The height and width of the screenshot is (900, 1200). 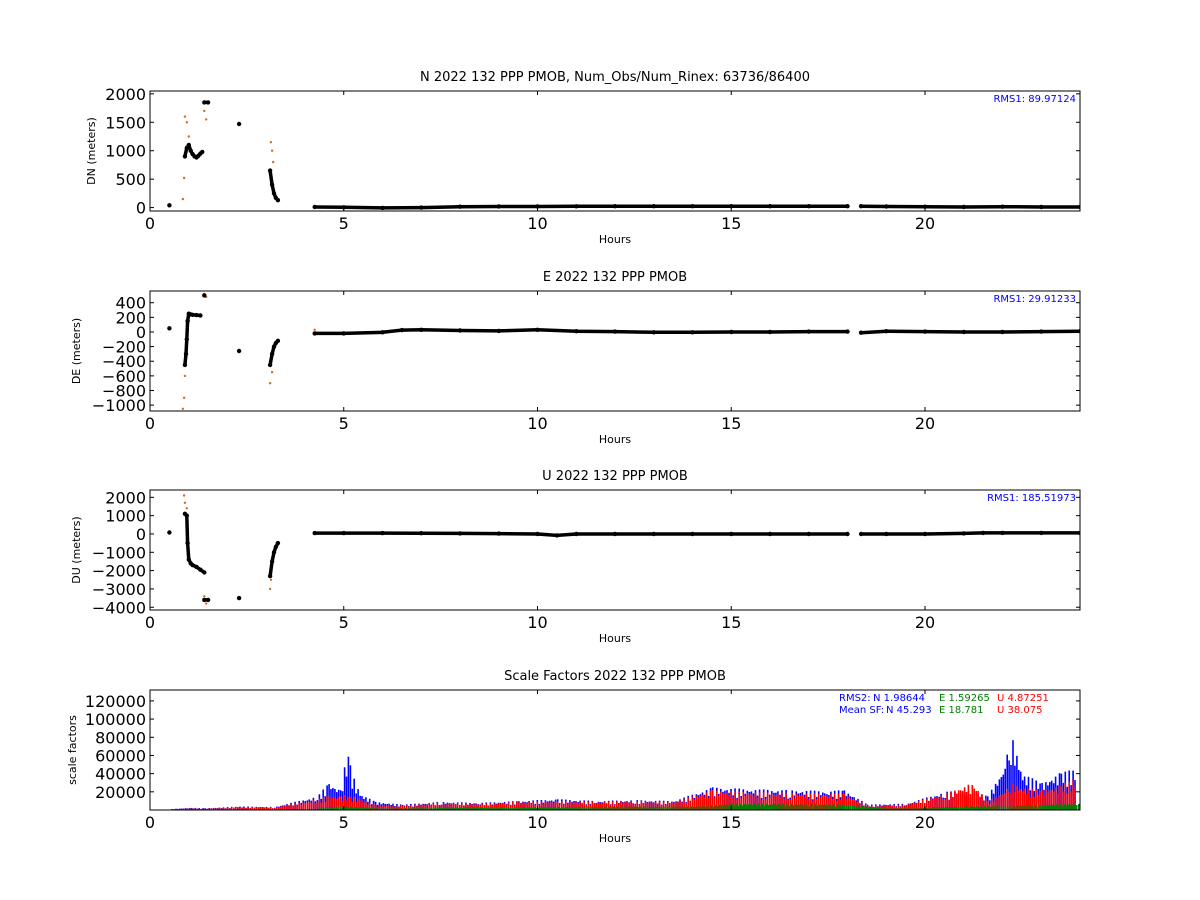 What do you see at coordinates (124, 376) in the screenshot?
I see `y-tick-label: −600` at bounding box center [124, 376].